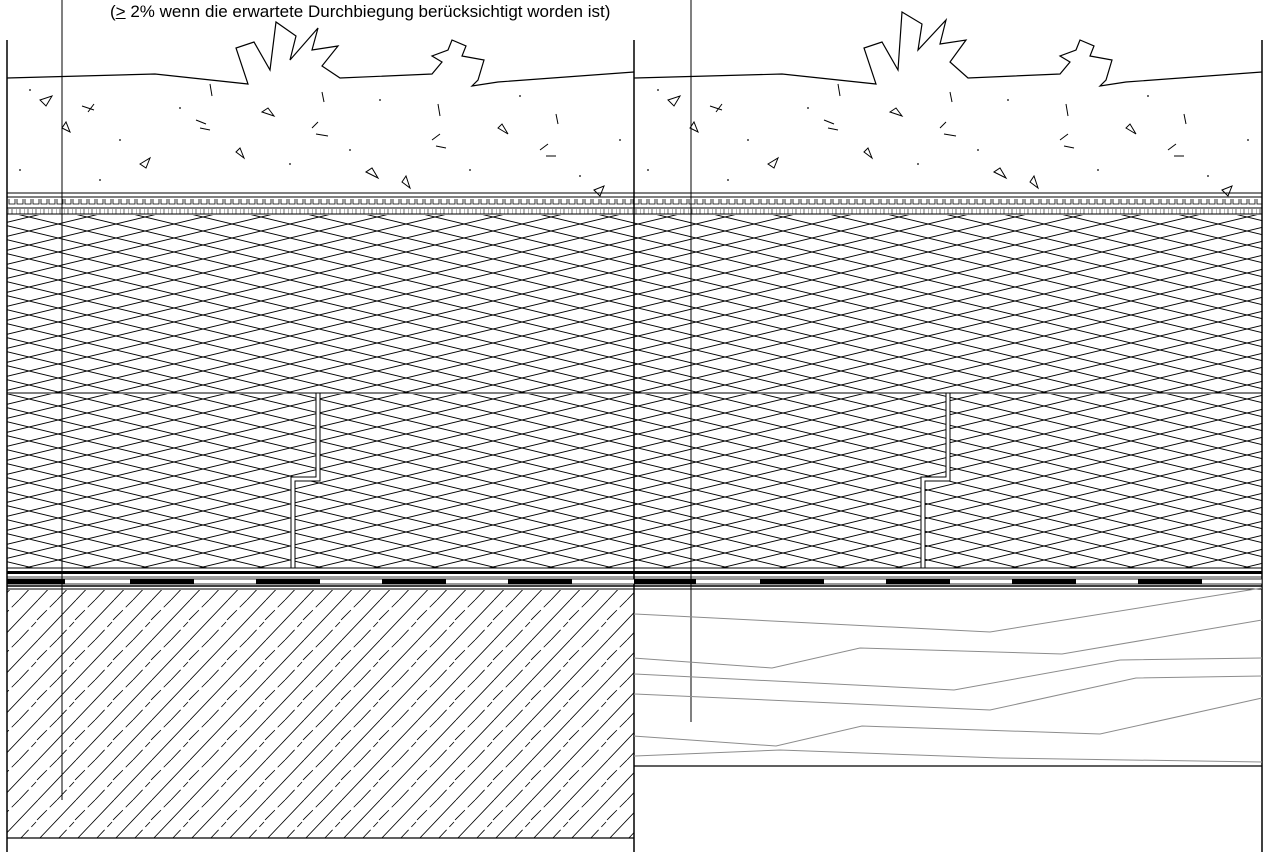 Image resolution: width=1266 pixels, height=852 pixels. Describe the element at coordinates (120, 11) in the screenshot. I see `annotation-ge-symbol: >` at that location.